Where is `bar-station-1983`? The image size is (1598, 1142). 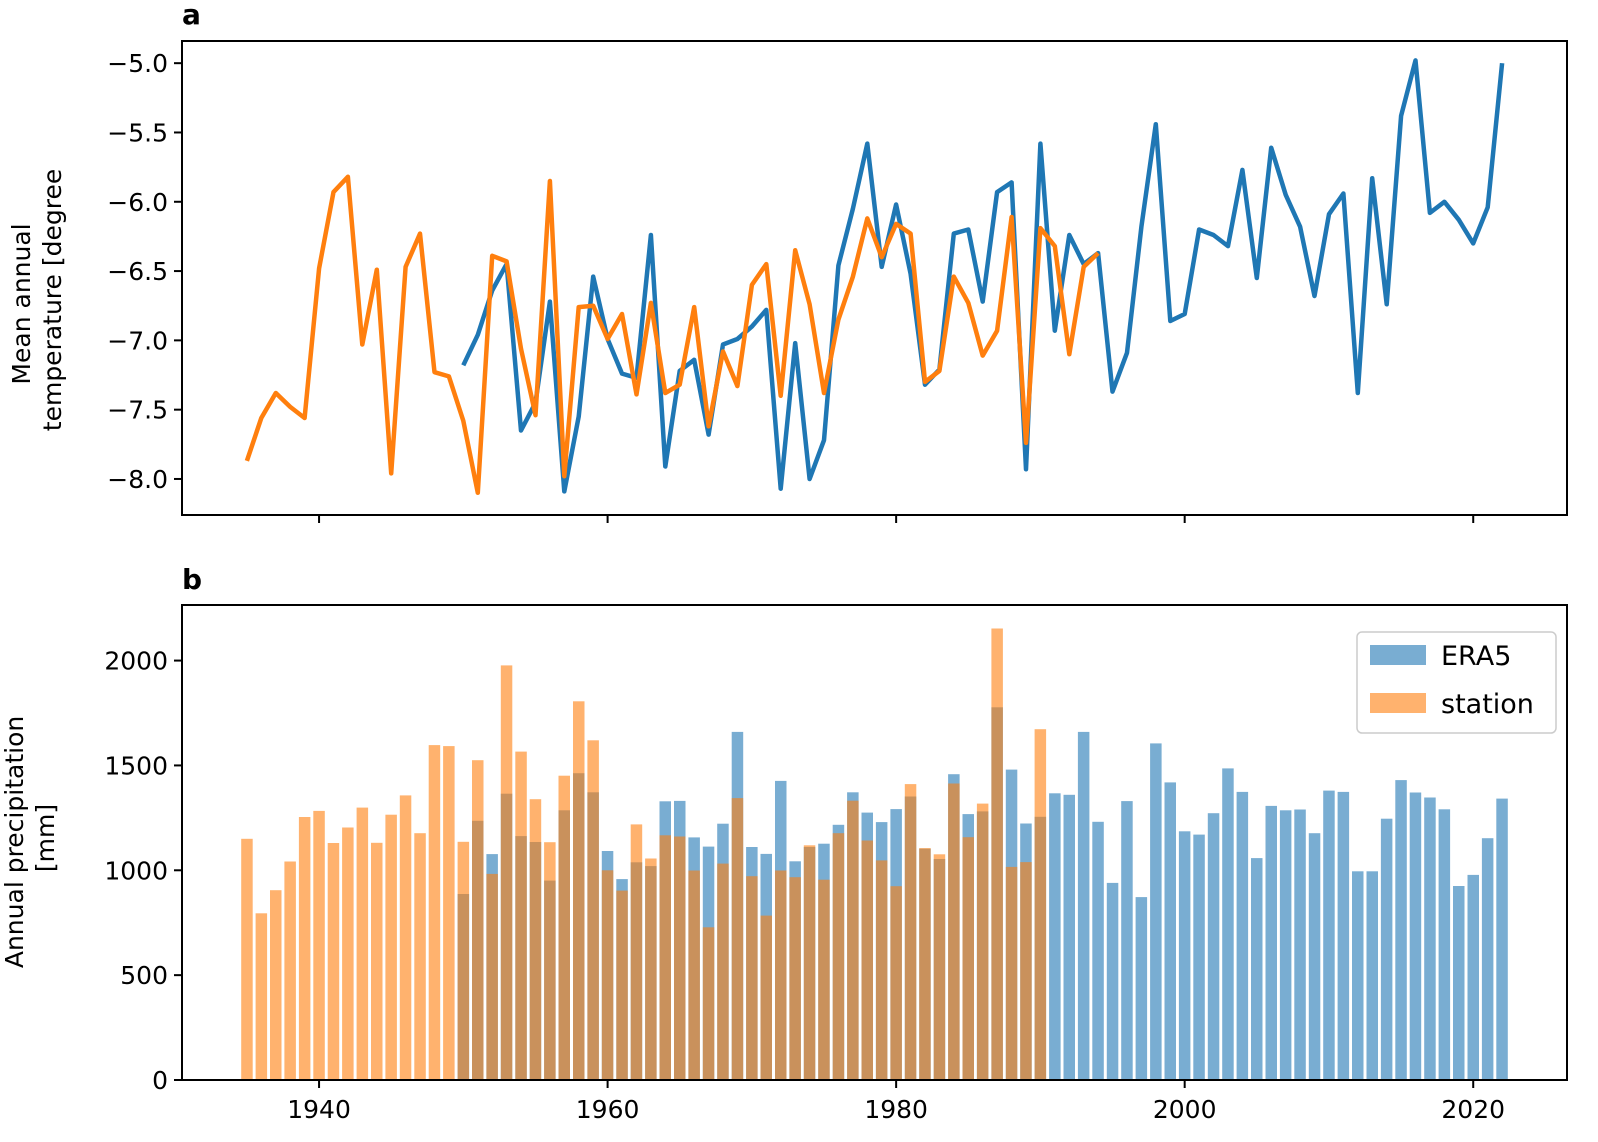
bar-station-1983 is located at coordinates (939, 967).